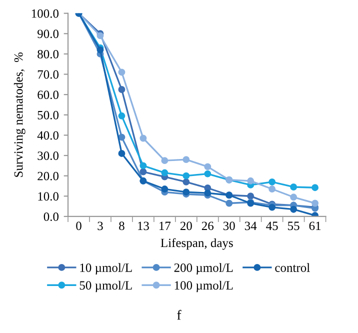 This screenshot has width=358, height=333. Describe the element at coordinates (186, 226) in the screenshot. I see `x-tick-label: 20` at that location.